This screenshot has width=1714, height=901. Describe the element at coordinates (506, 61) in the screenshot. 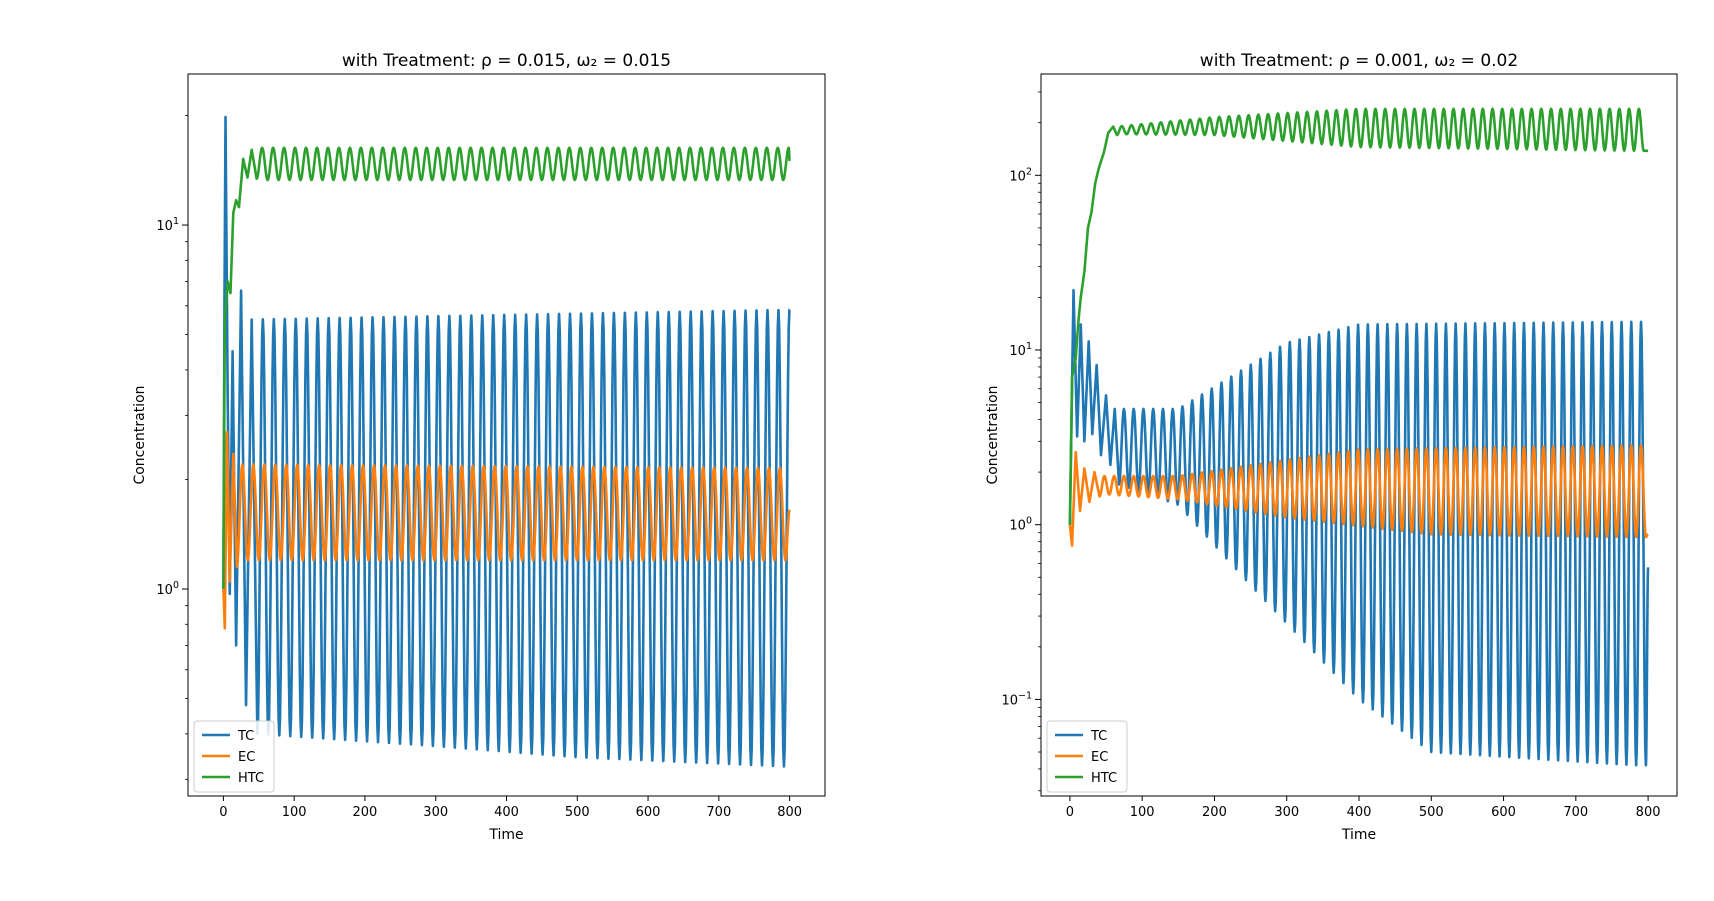

I see `chart-title: with Treatment: ρ = 0.015, ω₂ = 0.015` at that location.